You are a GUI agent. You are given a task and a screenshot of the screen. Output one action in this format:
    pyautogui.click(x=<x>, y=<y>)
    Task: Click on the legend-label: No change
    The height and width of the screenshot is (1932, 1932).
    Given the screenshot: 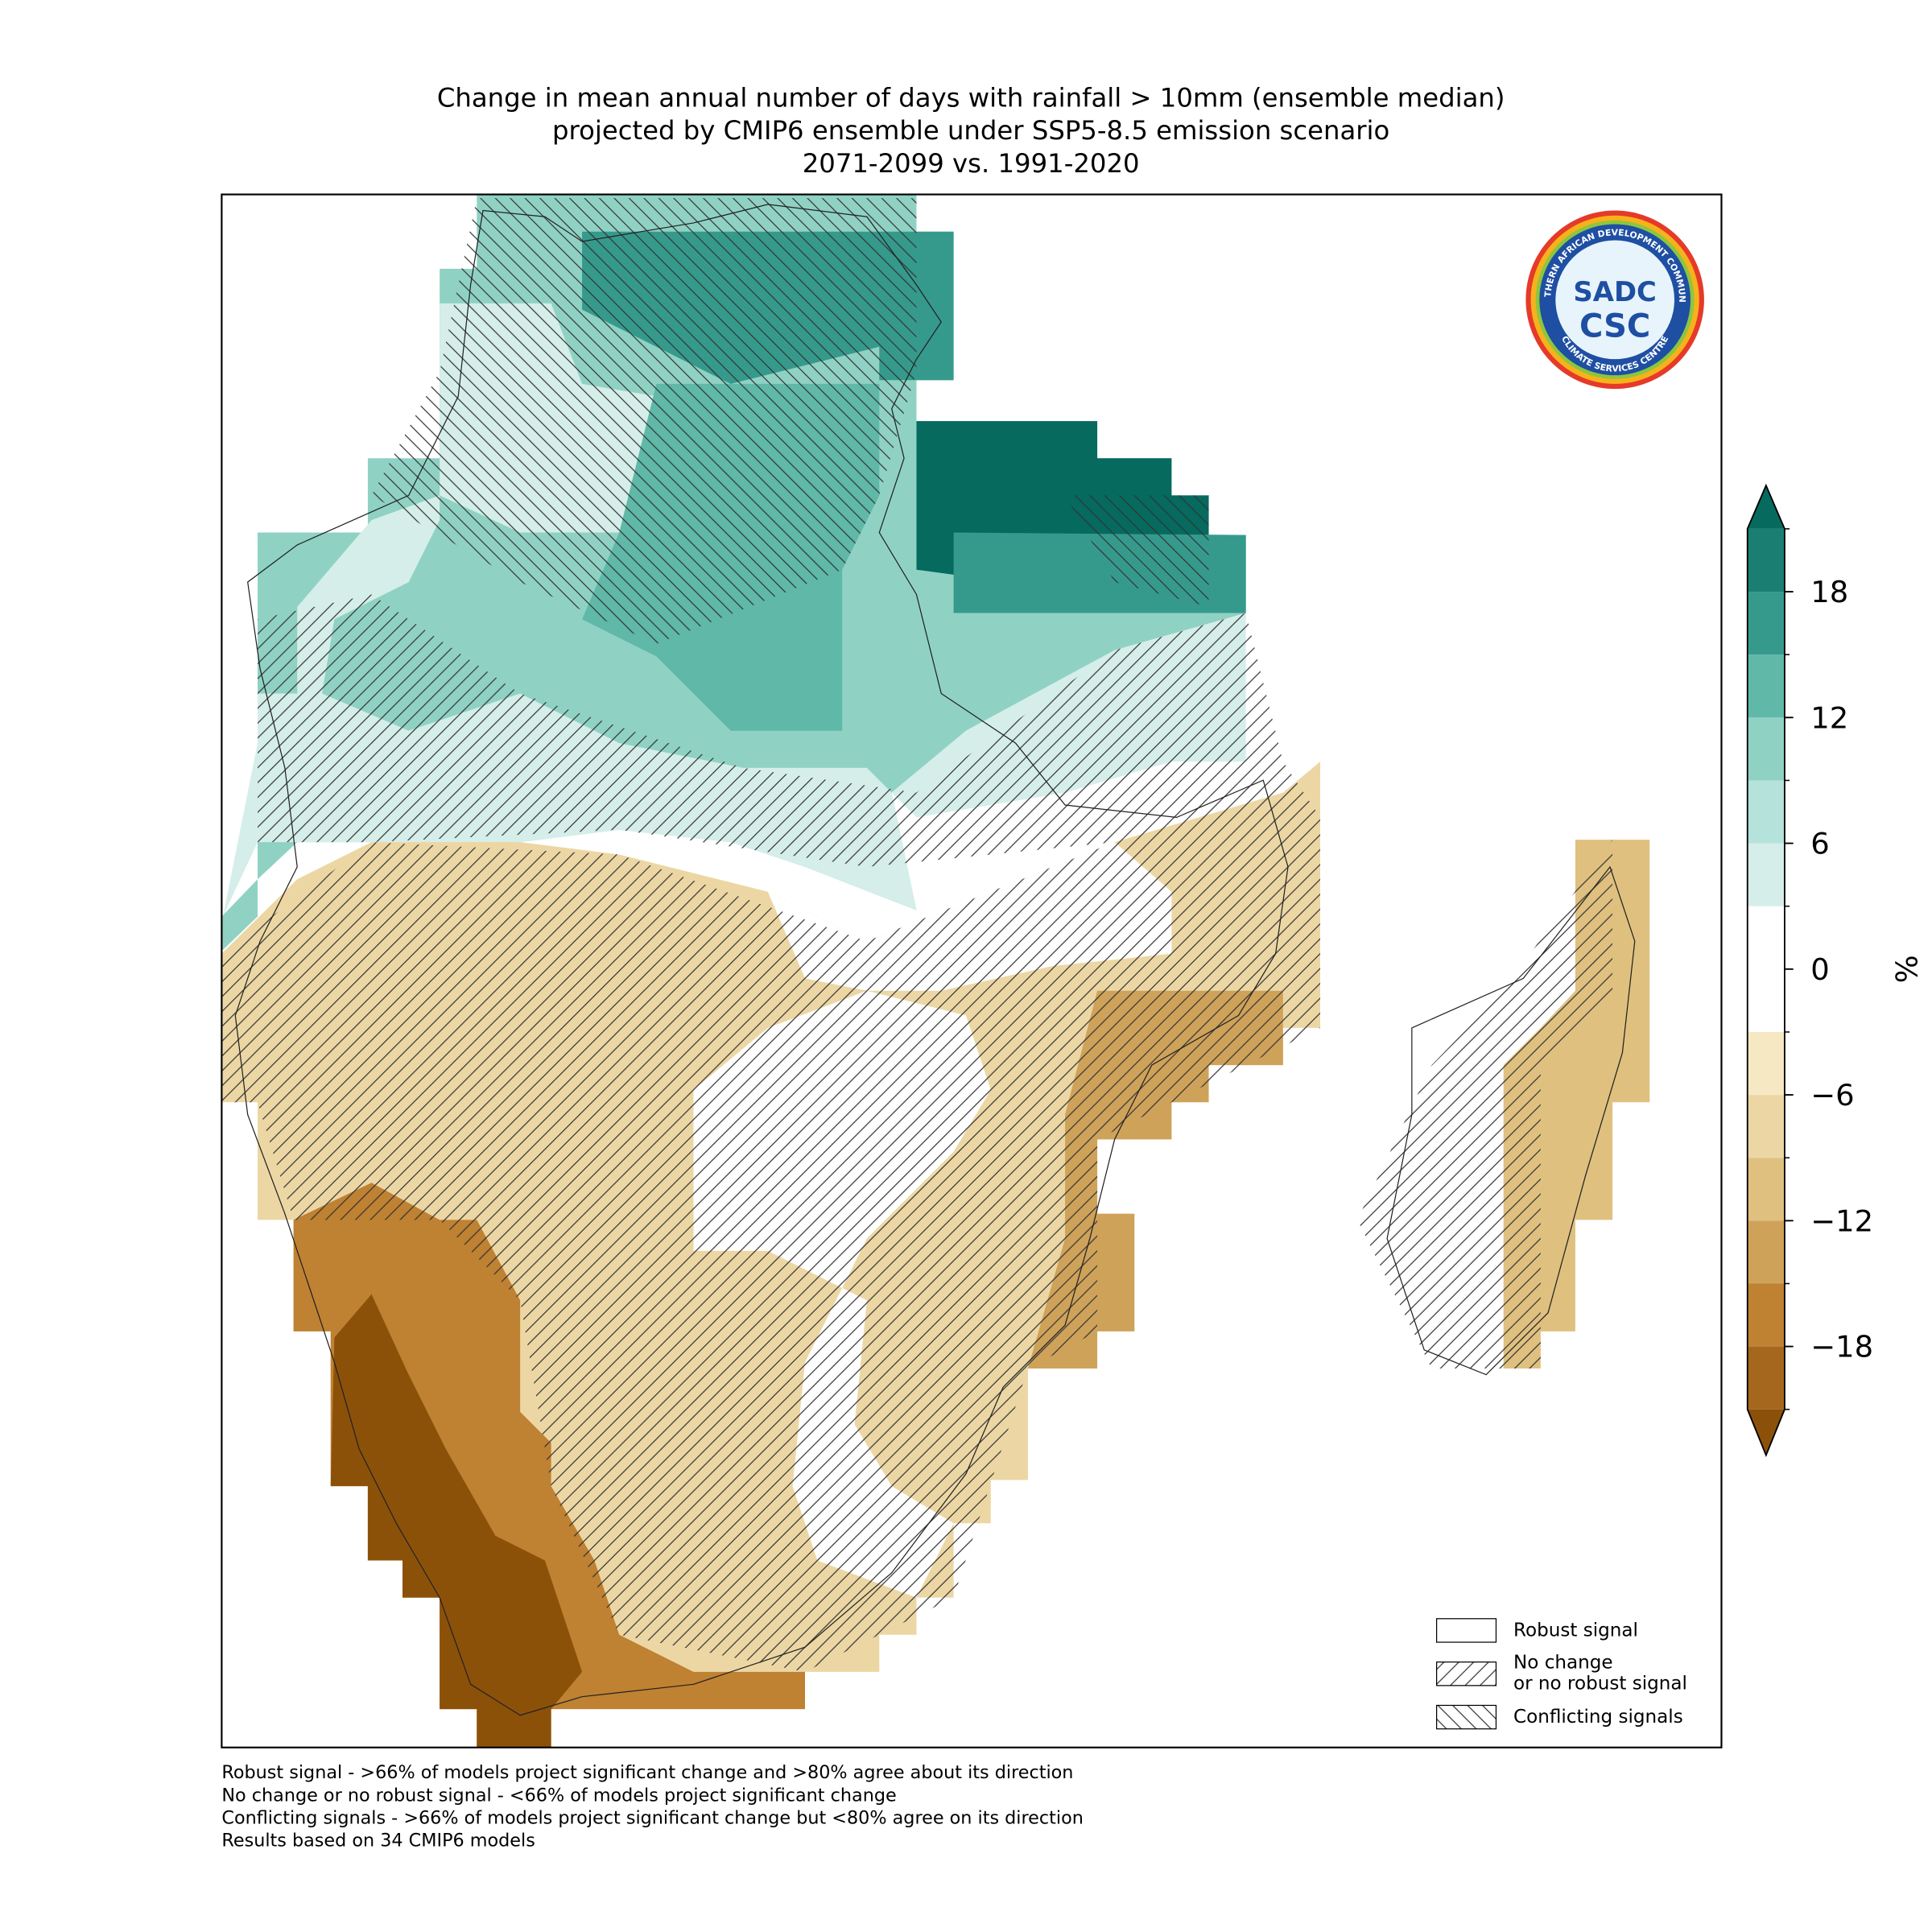 What is the action you would take?
    pyautogui.click(x=1563, y=1662)
    